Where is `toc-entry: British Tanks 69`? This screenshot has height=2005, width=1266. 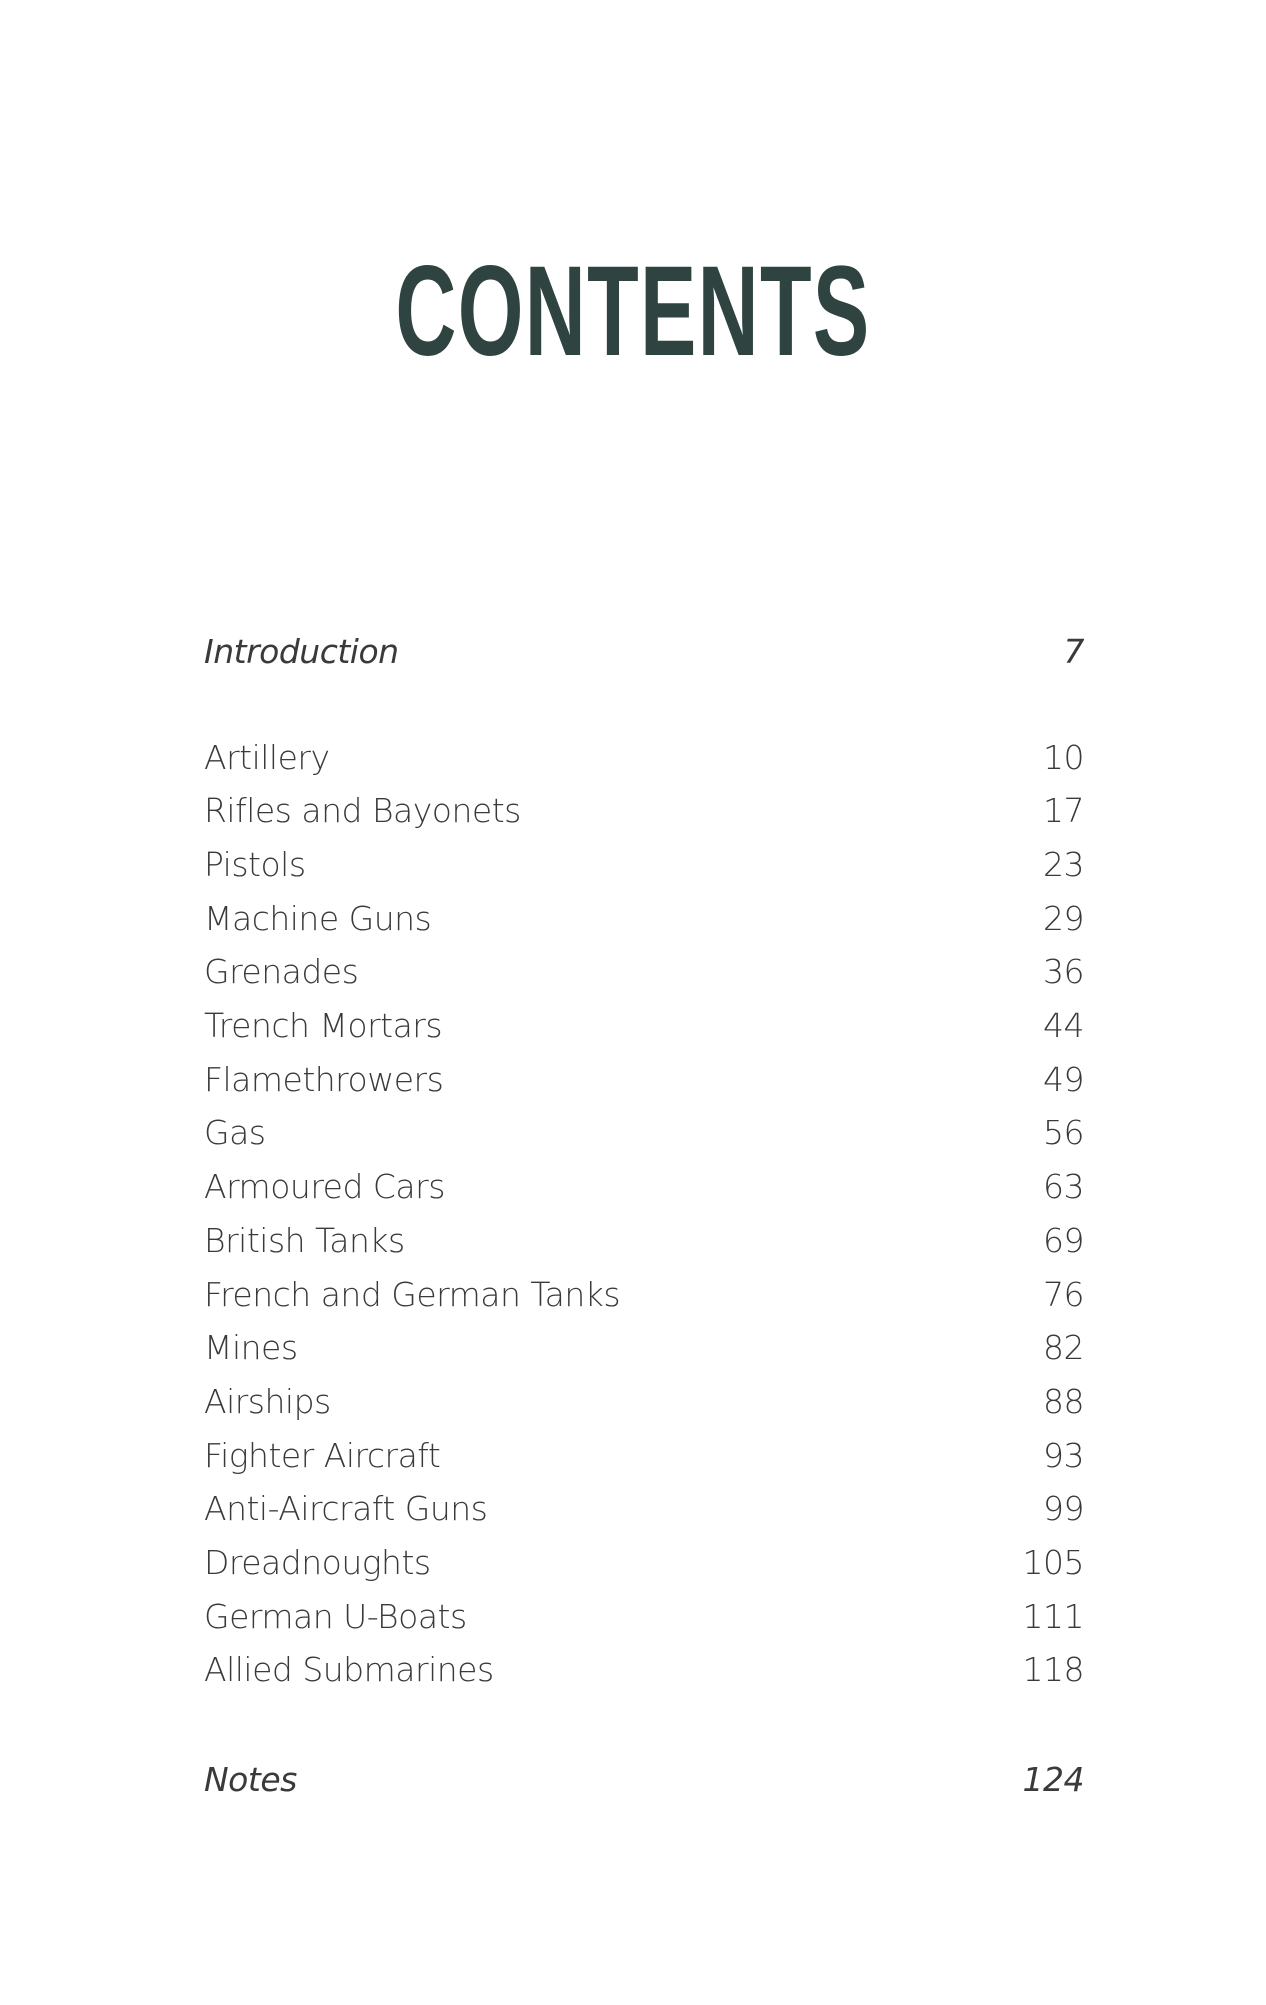 toc-entry: British Tanks 69 is located at coordinates (644, 1240).